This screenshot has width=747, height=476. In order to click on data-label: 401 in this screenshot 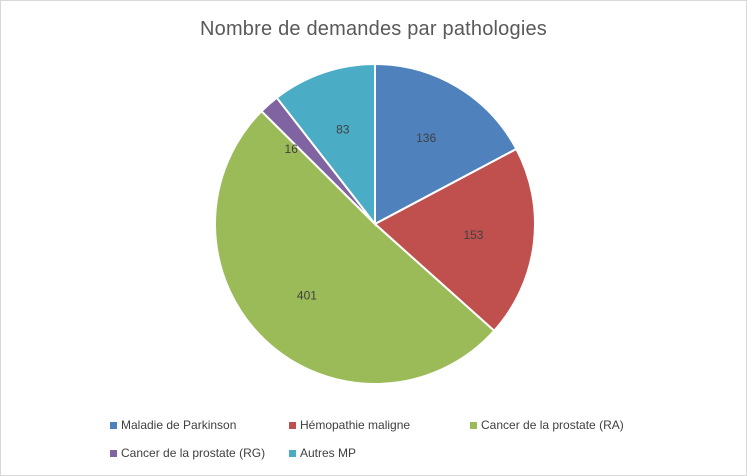, I will do `click(307, 295)`.